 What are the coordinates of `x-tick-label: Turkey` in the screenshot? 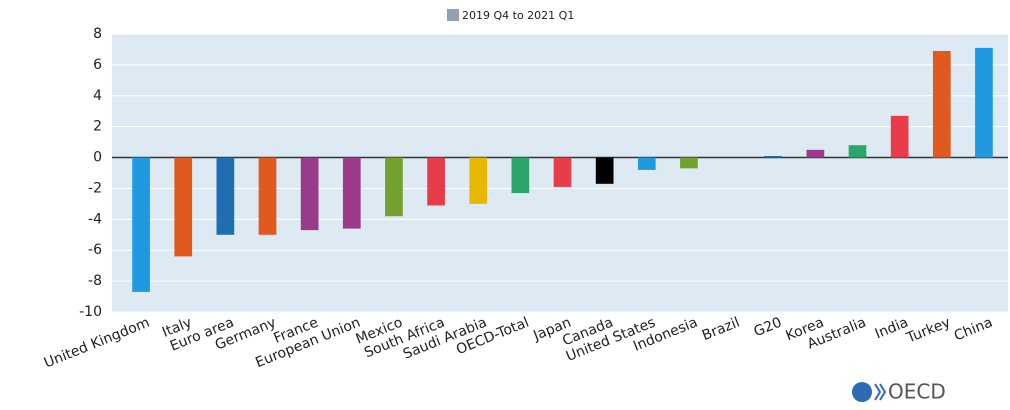 It's located at (928, 331).